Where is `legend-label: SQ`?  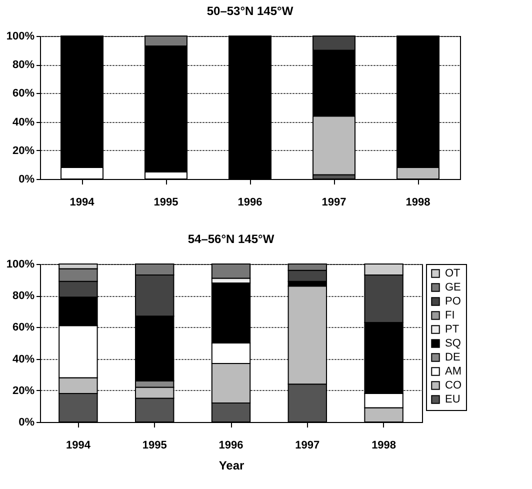
legend-label: SQ is located at coordinates (453, 344).